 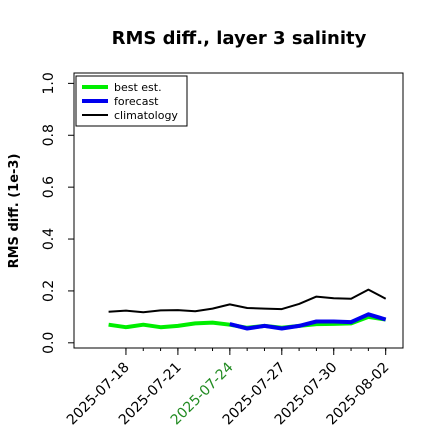 I want to click on y-tick-label: 0.0, so click(x=49, y=343).